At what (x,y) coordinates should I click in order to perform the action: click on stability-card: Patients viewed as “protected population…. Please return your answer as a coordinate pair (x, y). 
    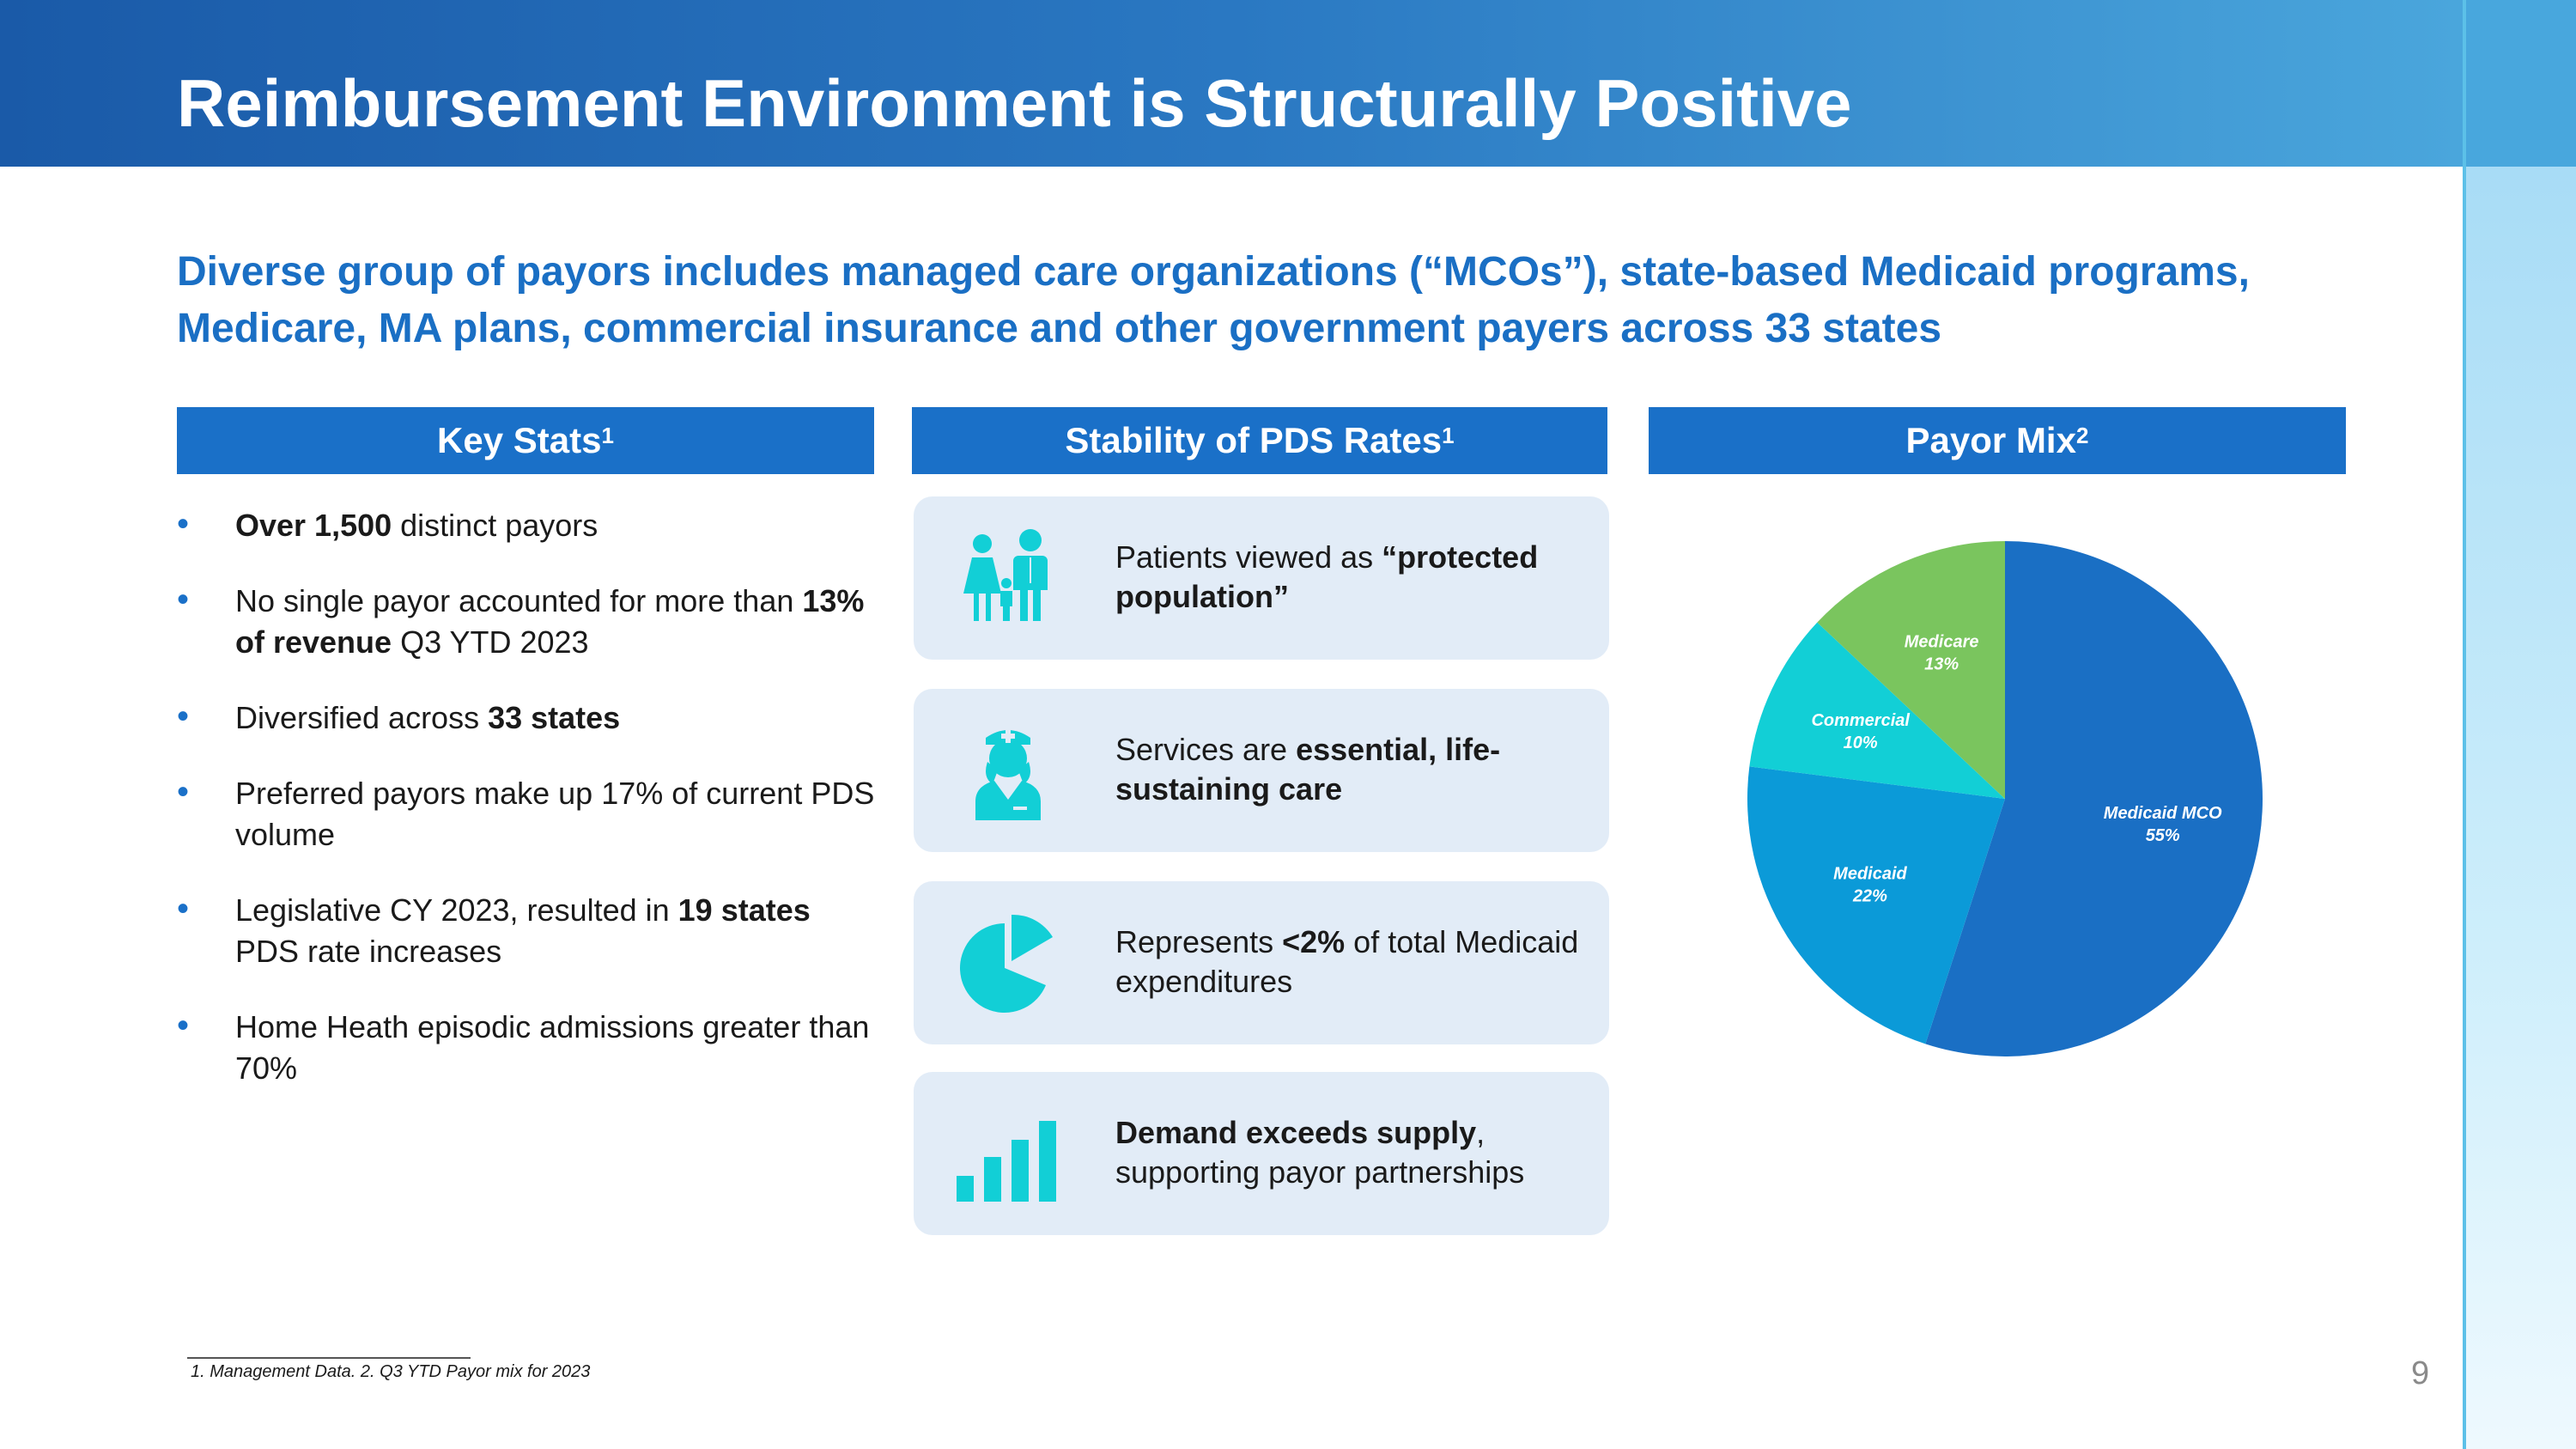
    Looking at the image, I should click on (1261, 578).